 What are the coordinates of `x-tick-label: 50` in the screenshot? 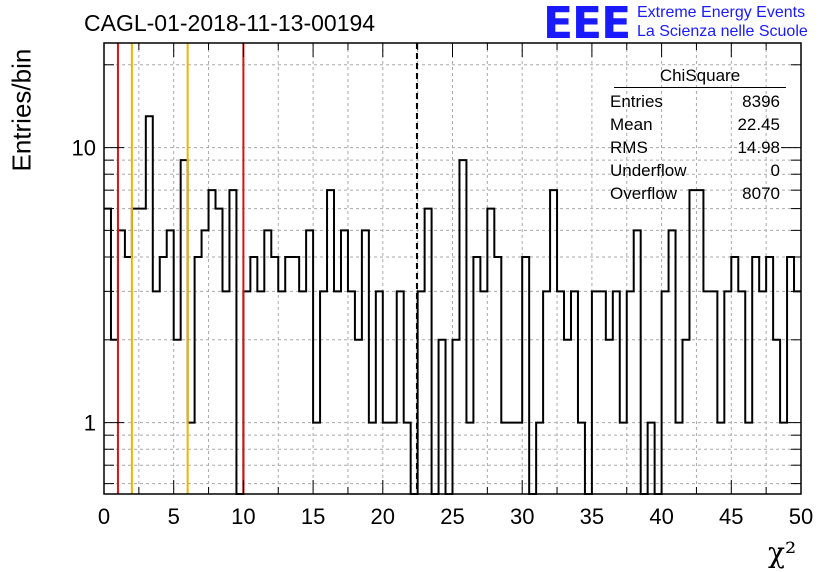 It's located at (801, 516).